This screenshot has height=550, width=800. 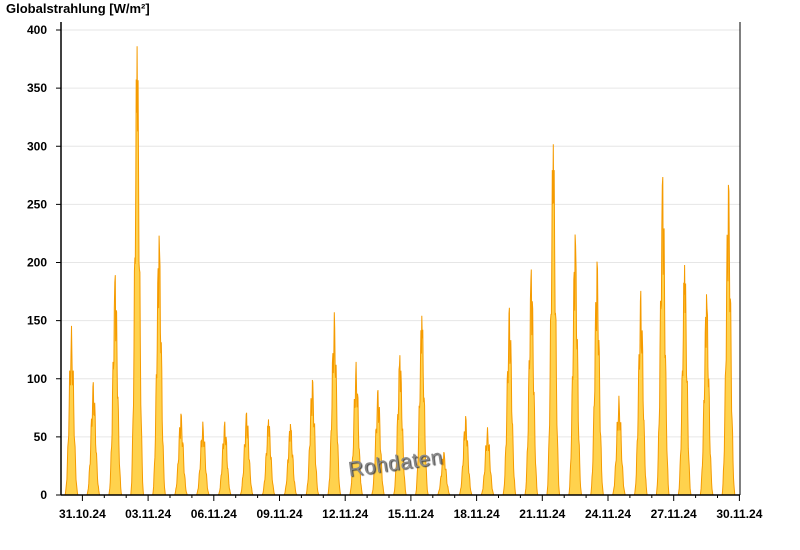 What do you see at coordinates (422, 405) in the screenshot?
I see `day-curve-15.11.24` at bounding box center [422, 405].